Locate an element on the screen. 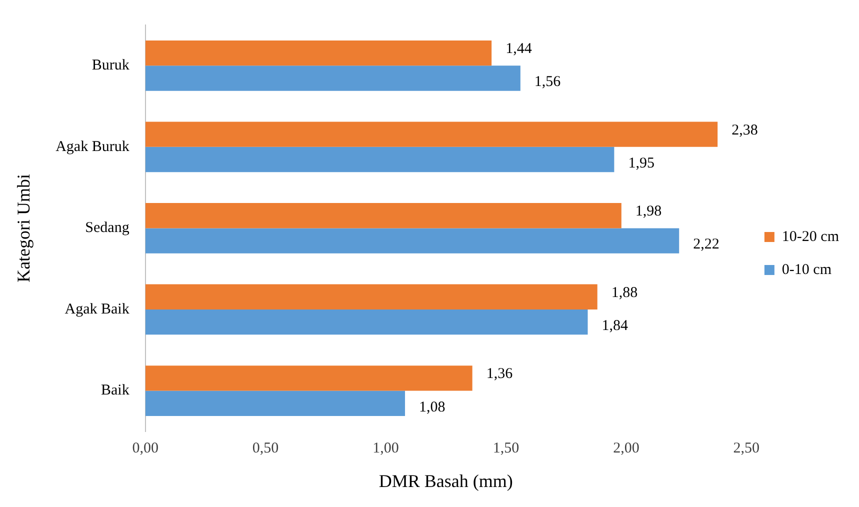 The width and height of the screenshot is (859, 507). data-label: 1,88 is located at coordinates (624, 292).